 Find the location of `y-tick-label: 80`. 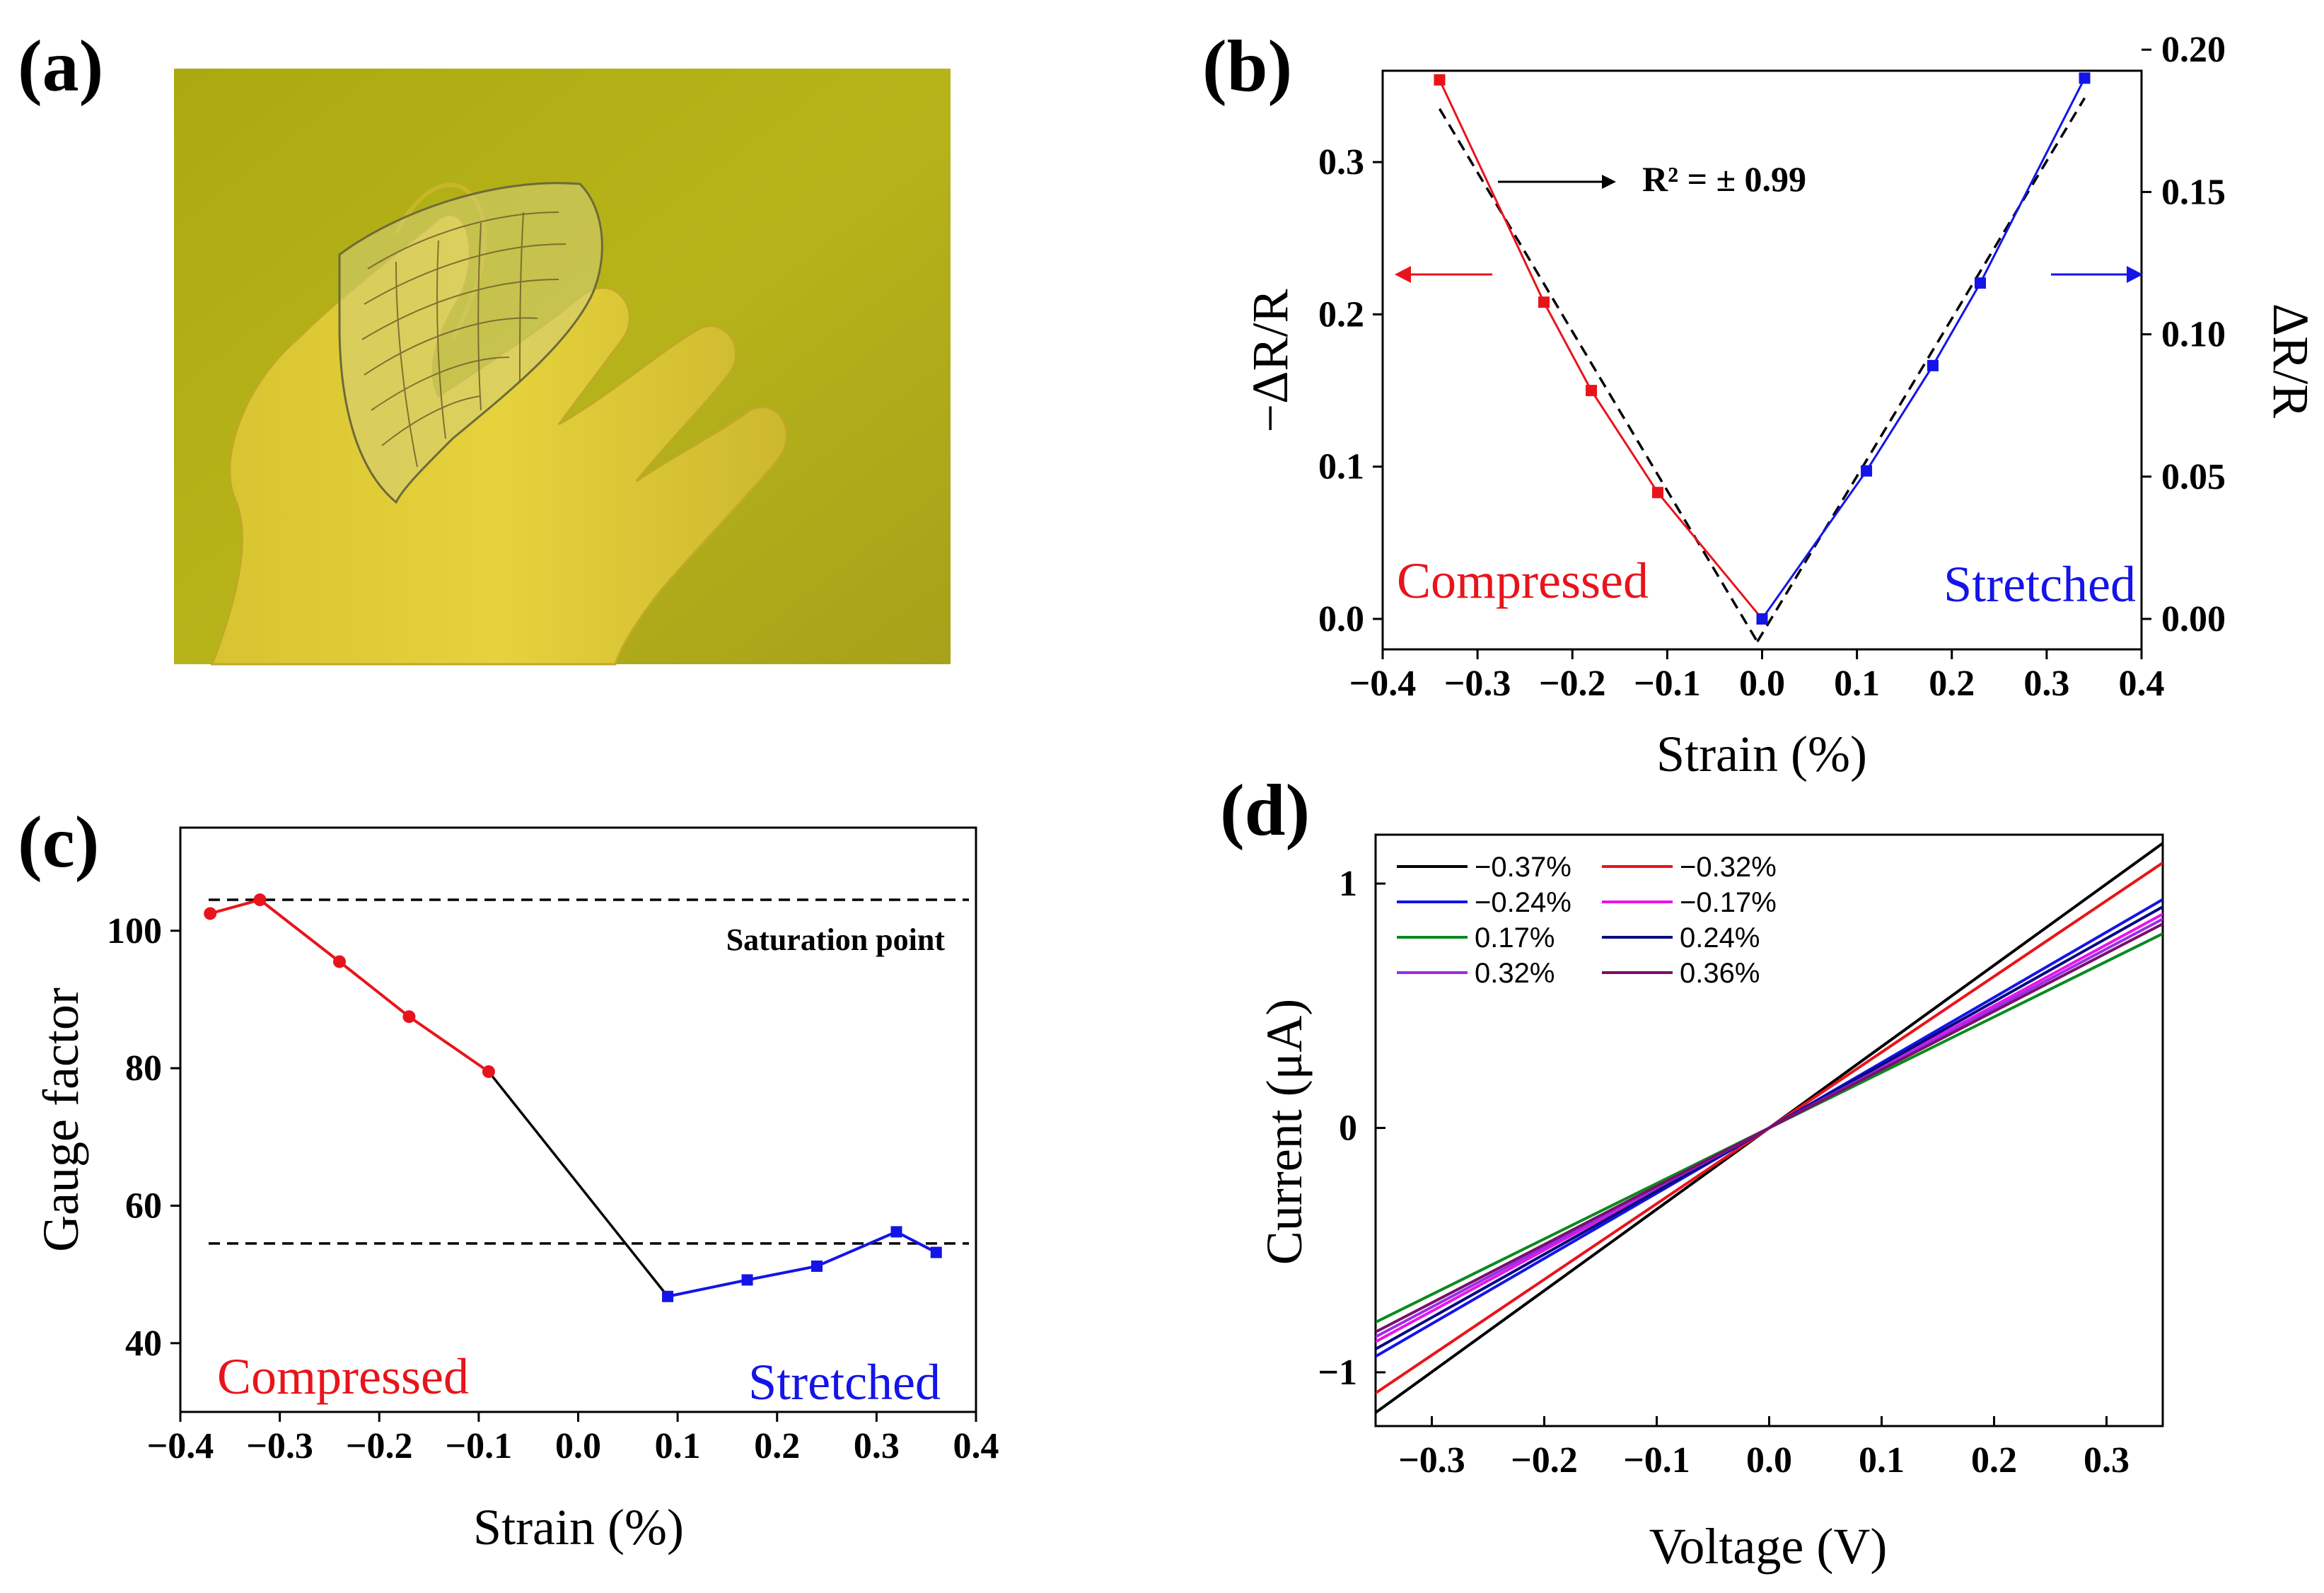

y-tick-label: 80 is located at coordinates (143, 1068).